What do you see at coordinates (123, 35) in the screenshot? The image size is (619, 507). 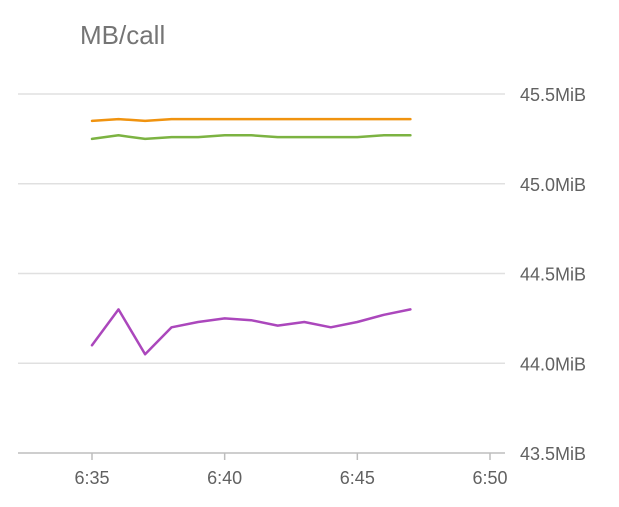 I see `chart-title: MB/call` at bounding box center [123, 35].